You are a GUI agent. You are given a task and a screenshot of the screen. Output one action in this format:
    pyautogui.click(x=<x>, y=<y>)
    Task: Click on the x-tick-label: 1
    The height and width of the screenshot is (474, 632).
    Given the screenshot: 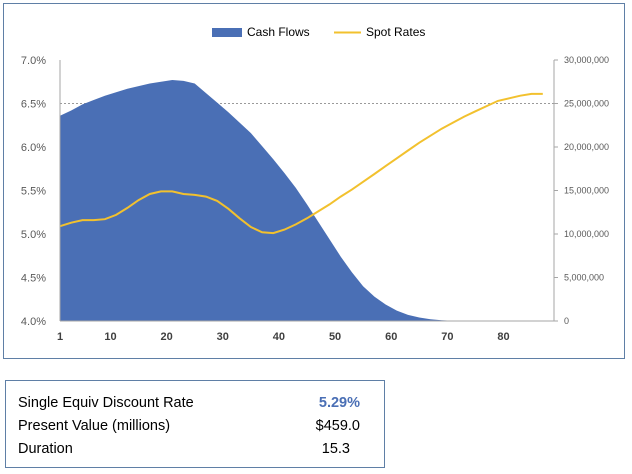 What is the action you would take?
    pyautogui.click(x=60, y=337)
    